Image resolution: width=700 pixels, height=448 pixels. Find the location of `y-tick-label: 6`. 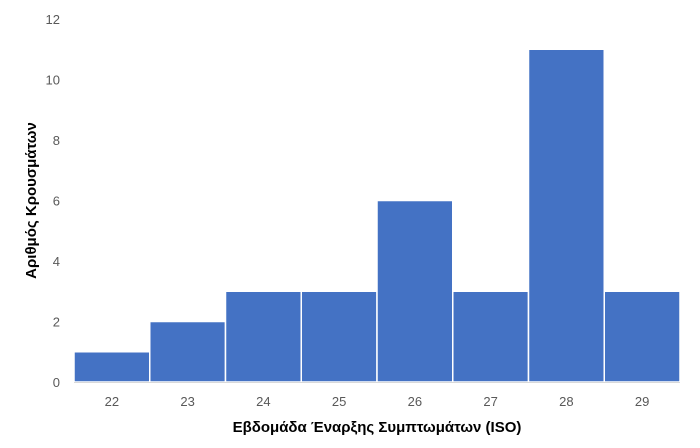

y-tick-label: 6 is located at coordinates (56, 201).